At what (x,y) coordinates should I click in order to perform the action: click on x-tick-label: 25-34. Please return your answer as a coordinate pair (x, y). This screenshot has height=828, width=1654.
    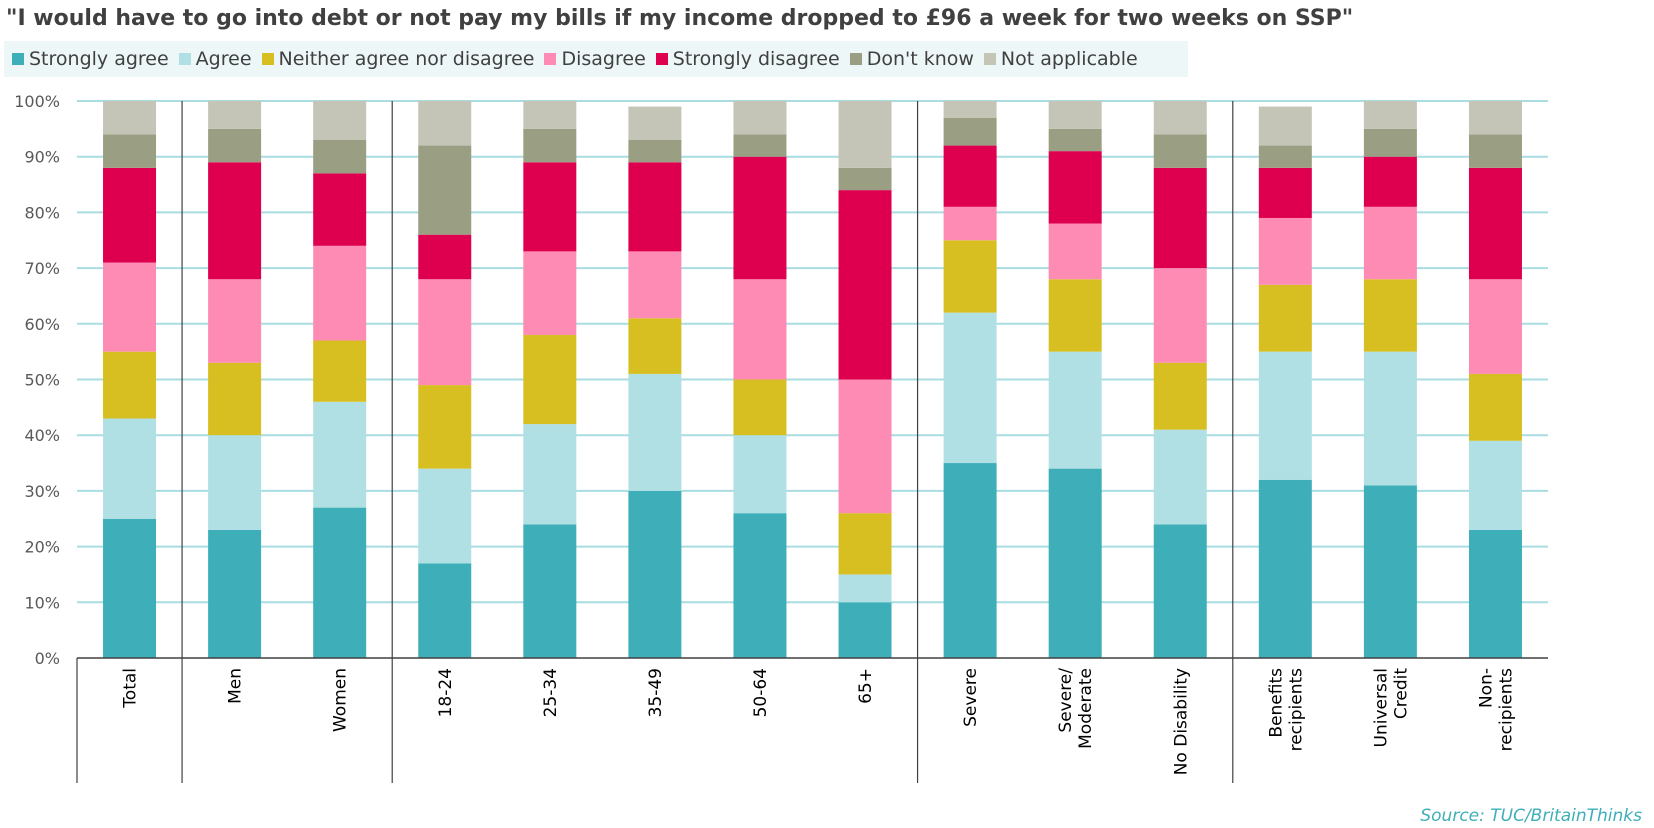
    Looking at the image, I should click on (551, 692).